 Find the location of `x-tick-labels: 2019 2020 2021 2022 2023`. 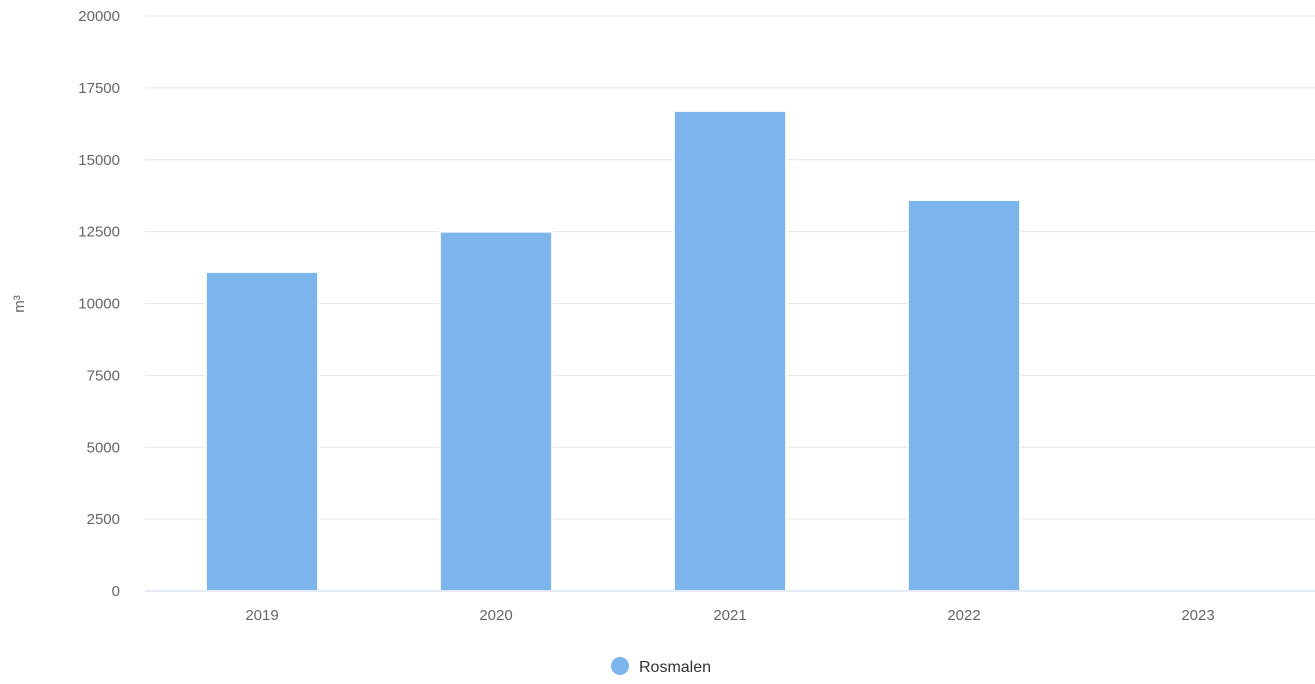

x-tick-labels: 2019 2020 2021 2022 2023 is located at coordinates (729, 615).